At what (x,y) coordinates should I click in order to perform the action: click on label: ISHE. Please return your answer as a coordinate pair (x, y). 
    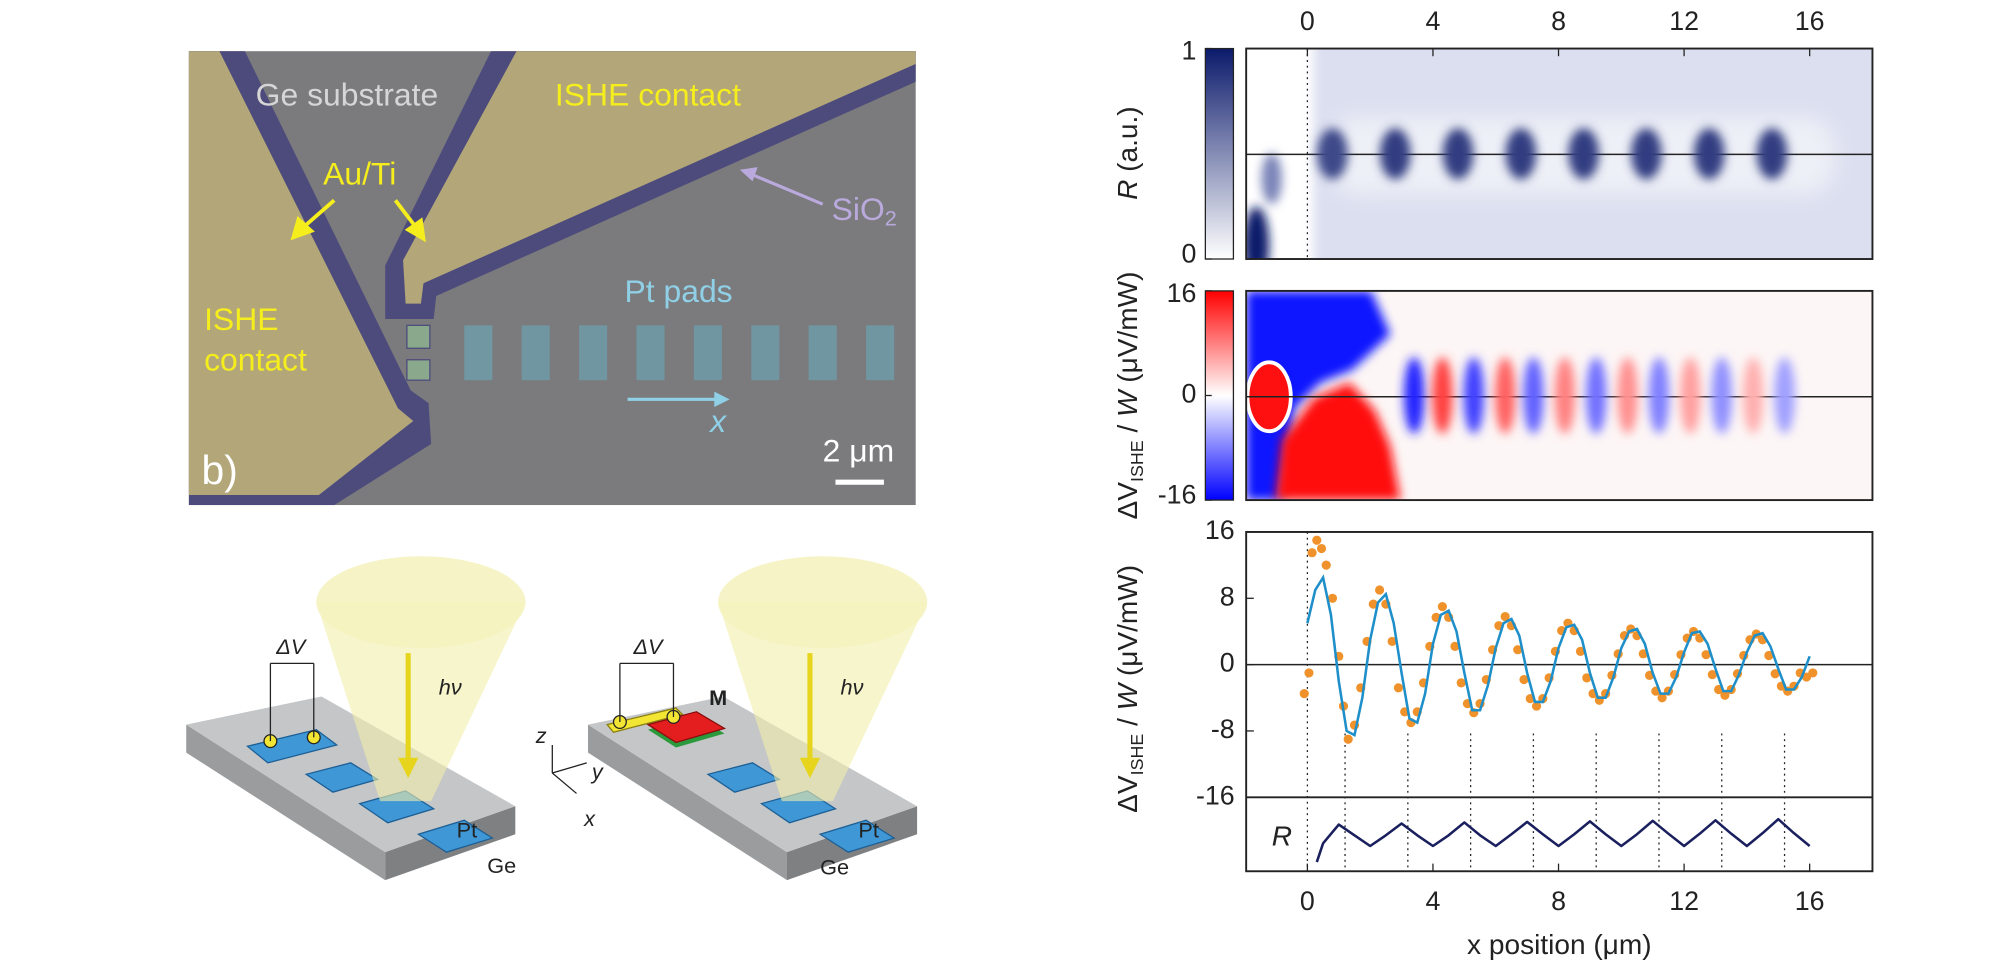
    Looking at the image, I should click on (241, 319).